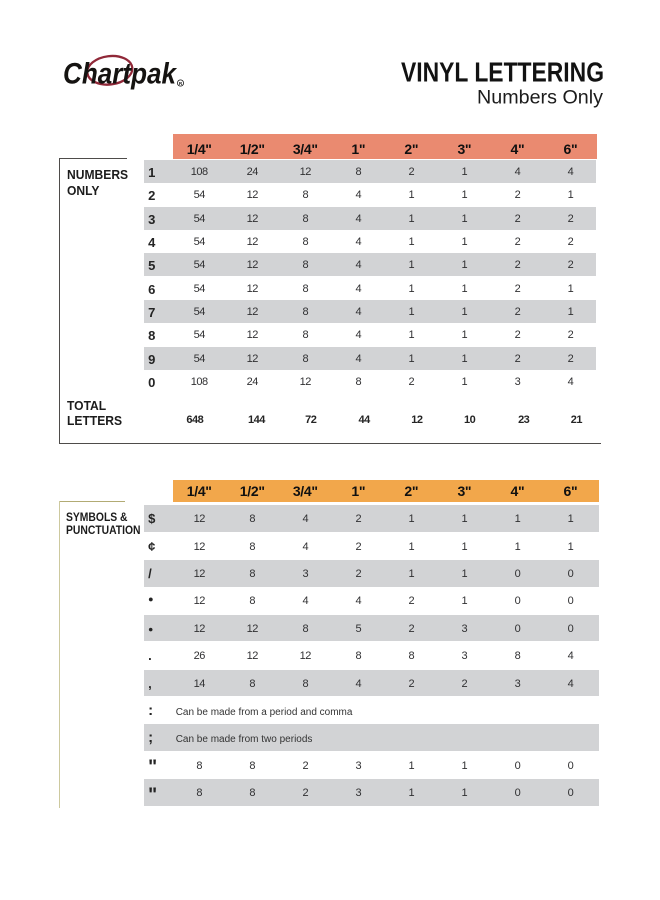 The height and width of the screenshot is (900, 660). What do you see at coordinates (502, 71) in the screenshot?
I see `svg-text: VINYL LETTERING` at bounding box center [502, 71].